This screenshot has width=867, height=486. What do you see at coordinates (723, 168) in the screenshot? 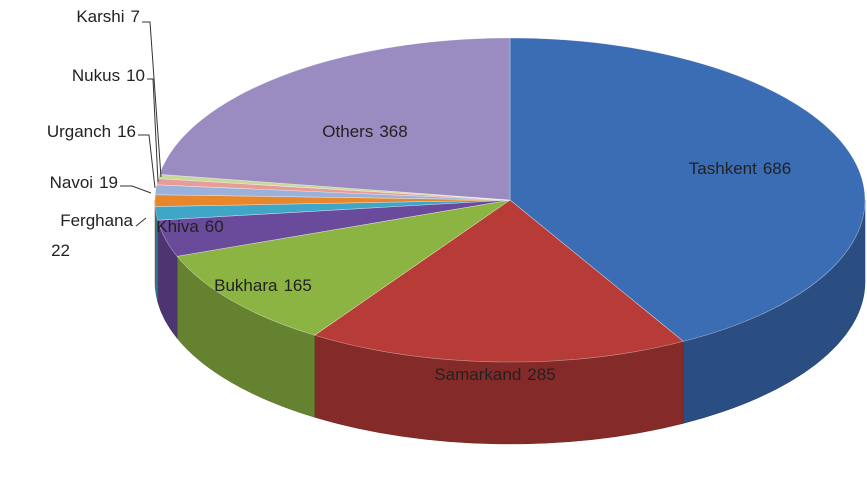
I see `category-label: Tashkent` at bounding box center [723, 168].